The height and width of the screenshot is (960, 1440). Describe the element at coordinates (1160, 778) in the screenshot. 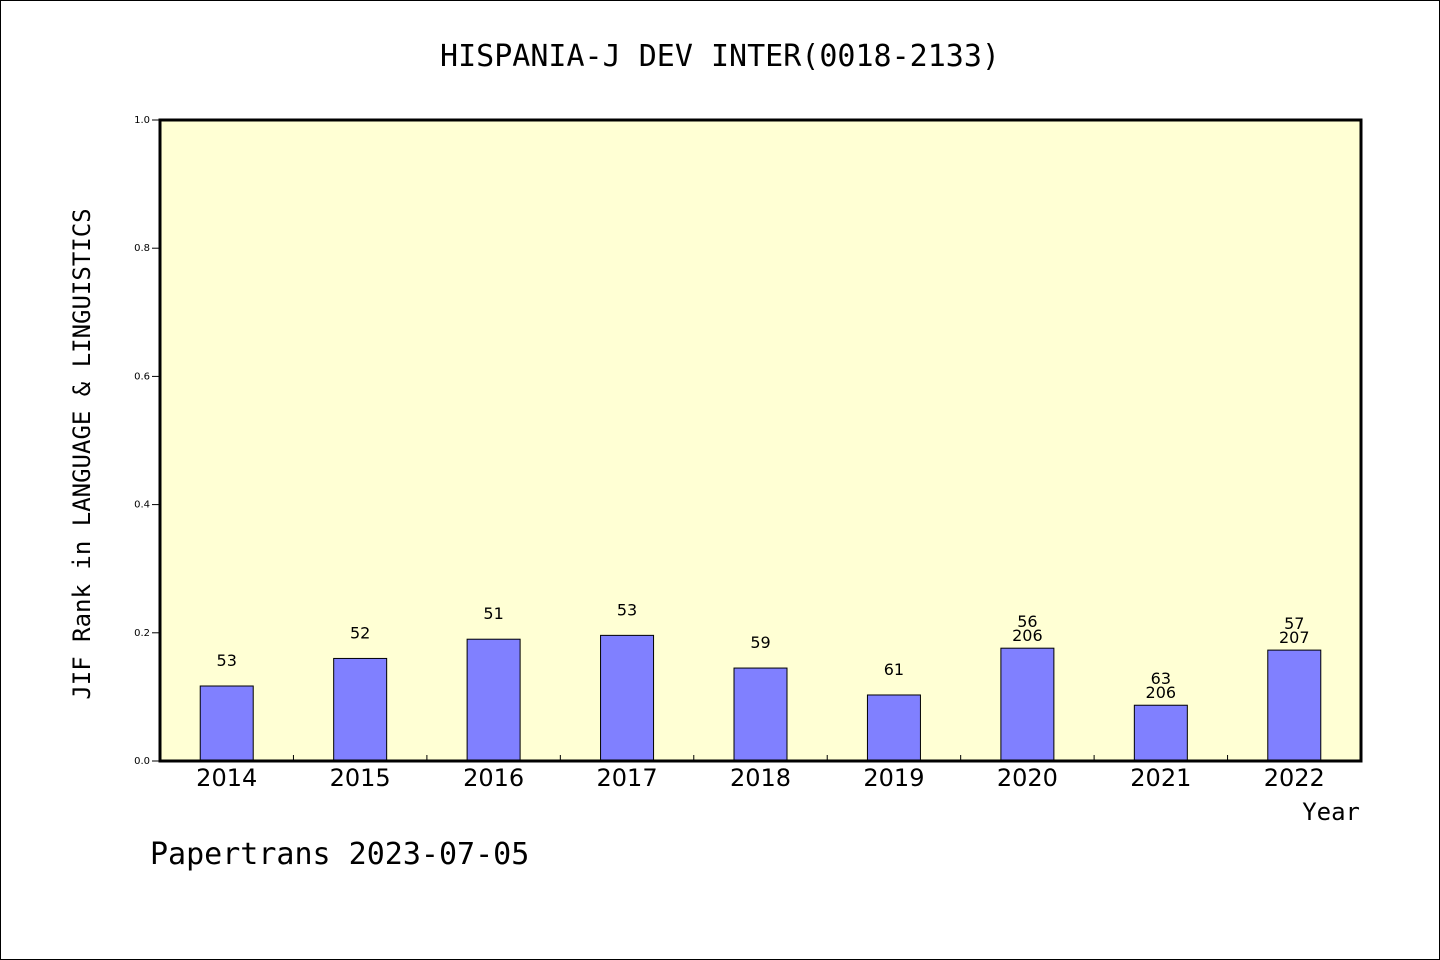

I see `x-tick-label-2021: 2021` at that location.